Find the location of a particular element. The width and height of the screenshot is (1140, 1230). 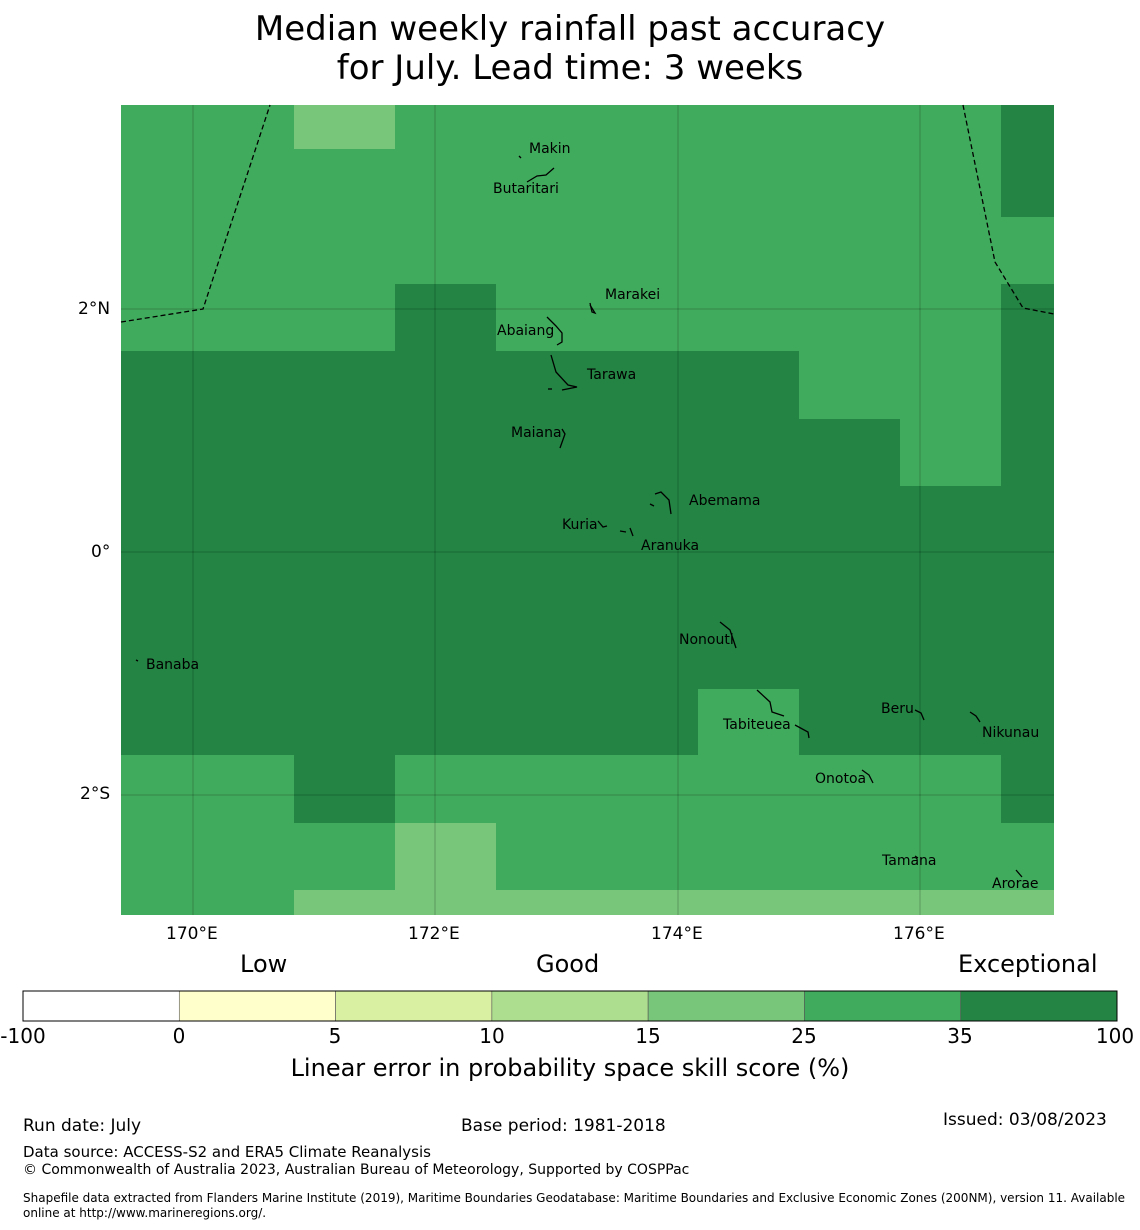

category-good: Good is located at coordinates (568, 964).